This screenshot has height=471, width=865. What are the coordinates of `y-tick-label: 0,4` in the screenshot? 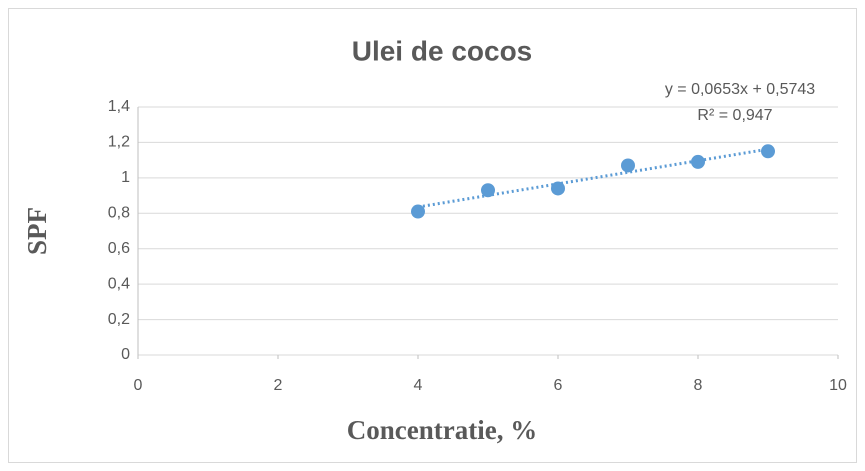 It's located at (119, 283).